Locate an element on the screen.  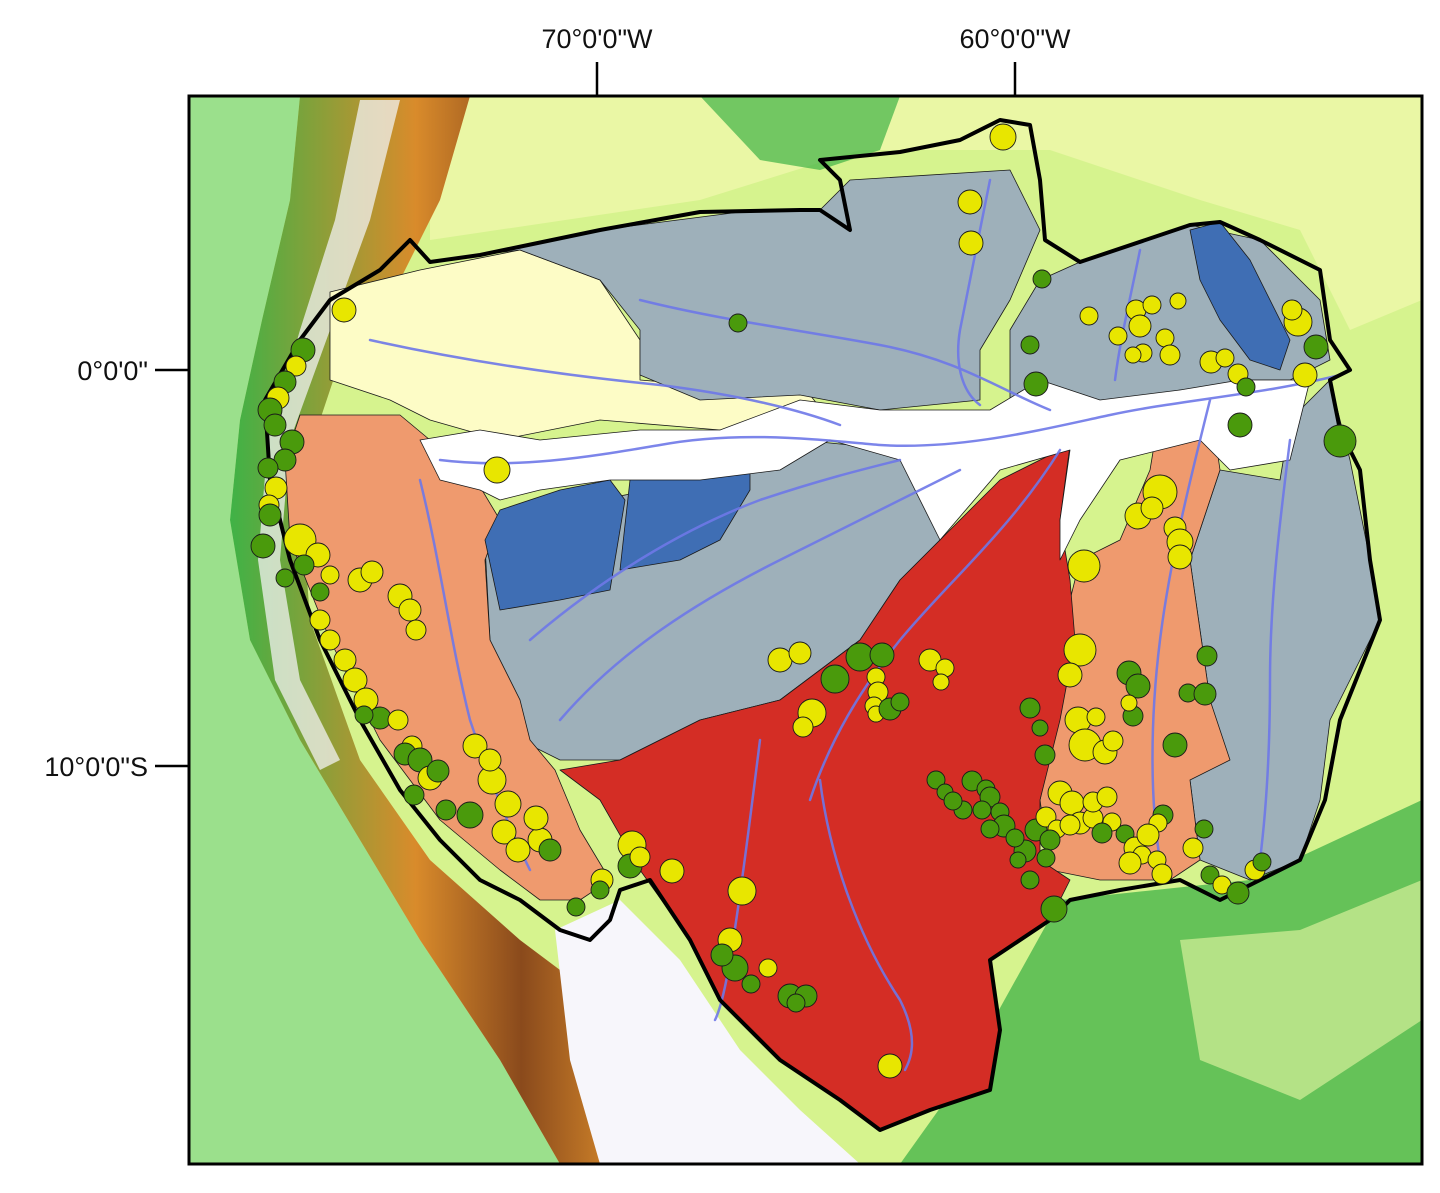
lat-label-0: 0°0'0" is located at coordinates (112, 371).